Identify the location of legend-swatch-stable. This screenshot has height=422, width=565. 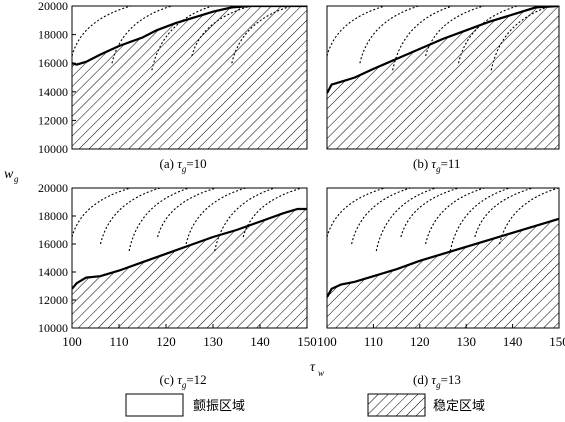
(396, 405).